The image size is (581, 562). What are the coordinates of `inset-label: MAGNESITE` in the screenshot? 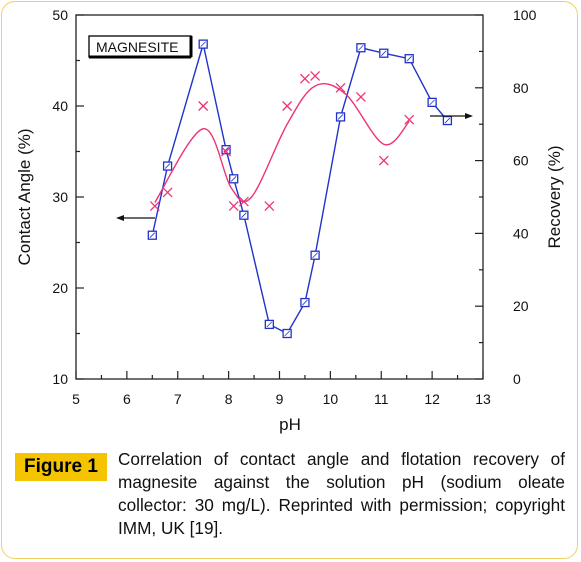 It's located at (137, 47).